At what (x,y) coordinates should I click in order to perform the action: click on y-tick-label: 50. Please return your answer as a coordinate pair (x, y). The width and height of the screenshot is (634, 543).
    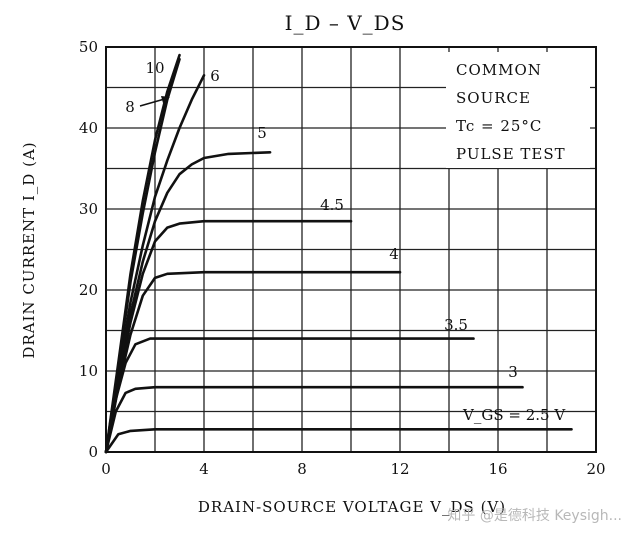
    Looking at the image, I should click on (88, 47).